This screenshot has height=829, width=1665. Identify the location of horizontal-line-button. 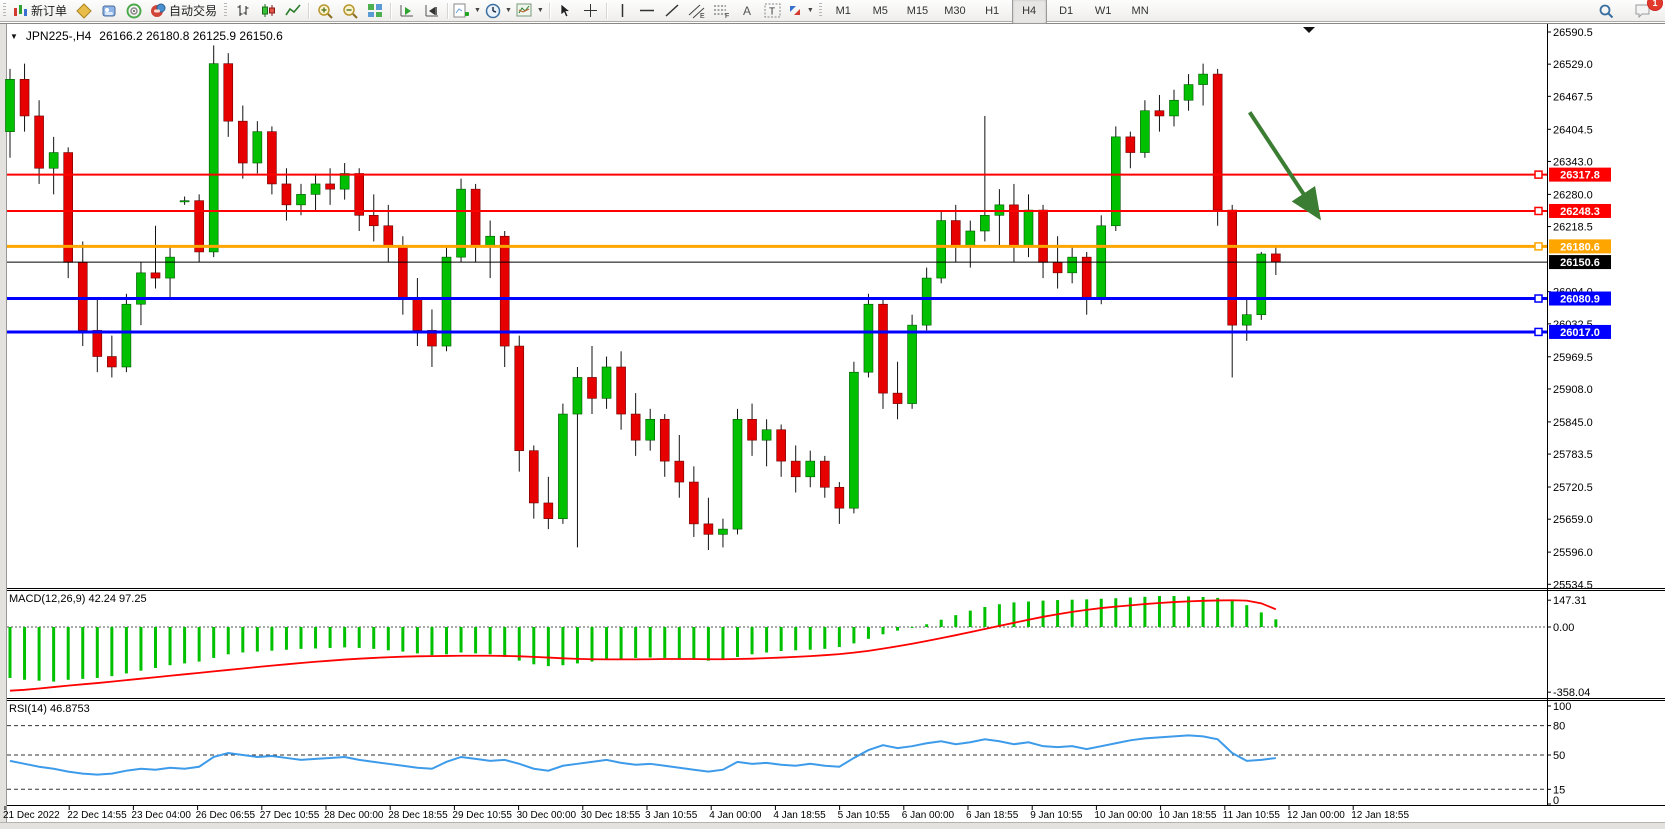
(647, 11).